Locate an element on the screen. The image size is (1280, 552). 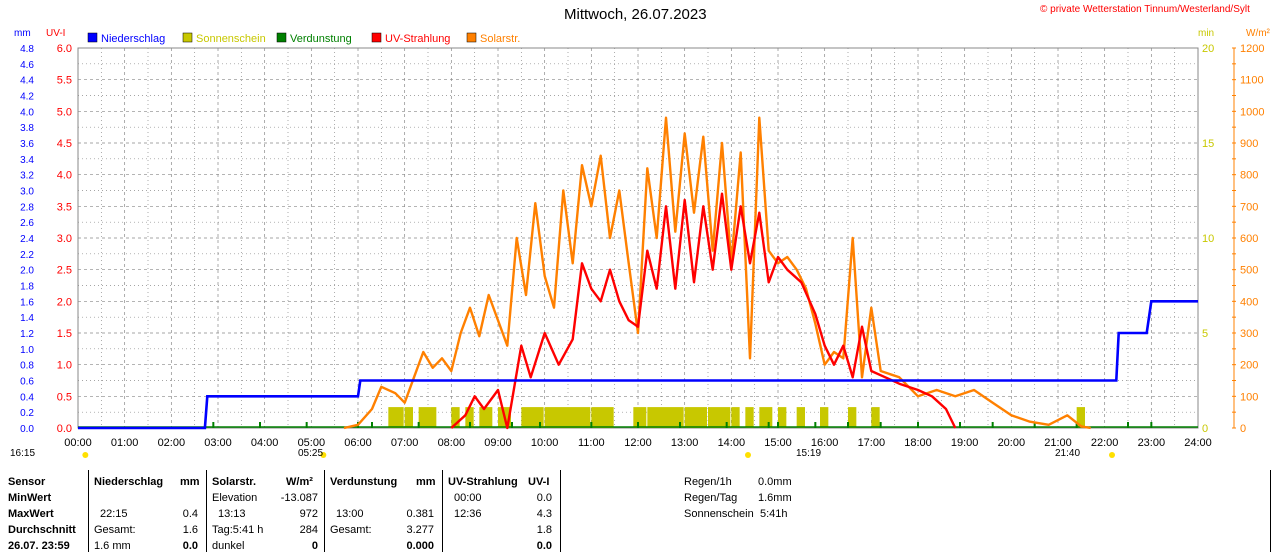
min-tick-label: 0 is located at coordinates (1205, 429).